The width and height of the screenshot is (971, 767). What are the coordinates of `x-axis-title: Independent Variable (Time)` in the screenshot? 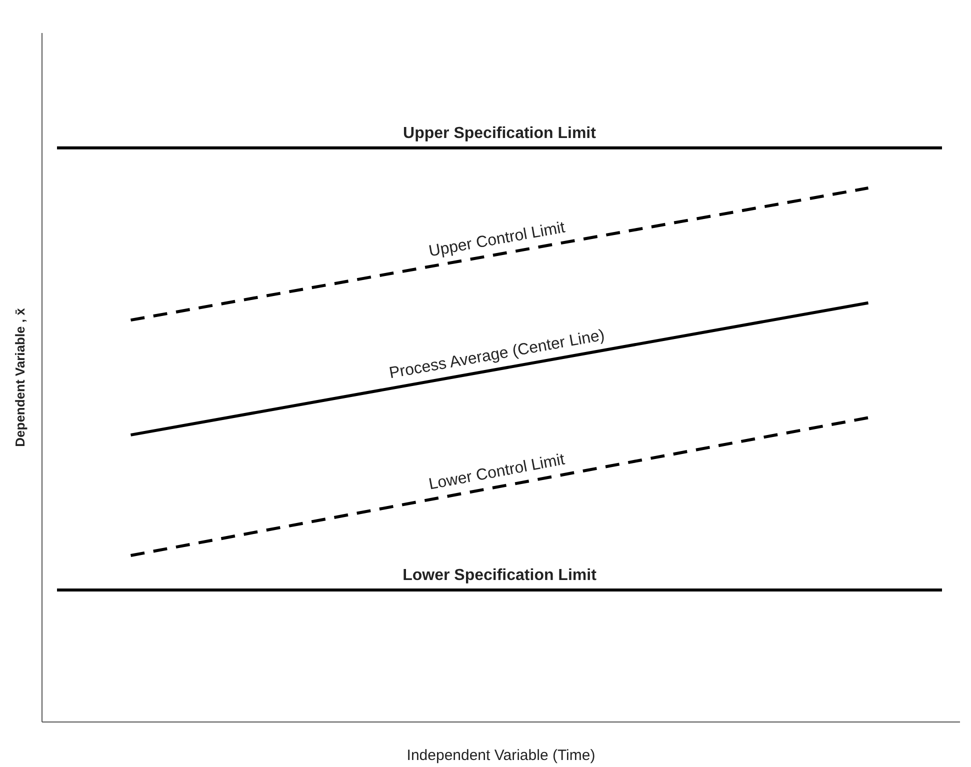 It's located at (501, 755).